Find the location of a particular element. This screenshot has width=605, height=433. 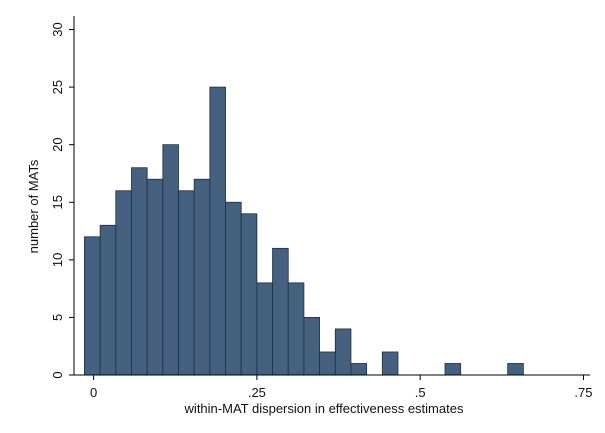

x-tick-label: 0 is located at coordinates (93, 392).